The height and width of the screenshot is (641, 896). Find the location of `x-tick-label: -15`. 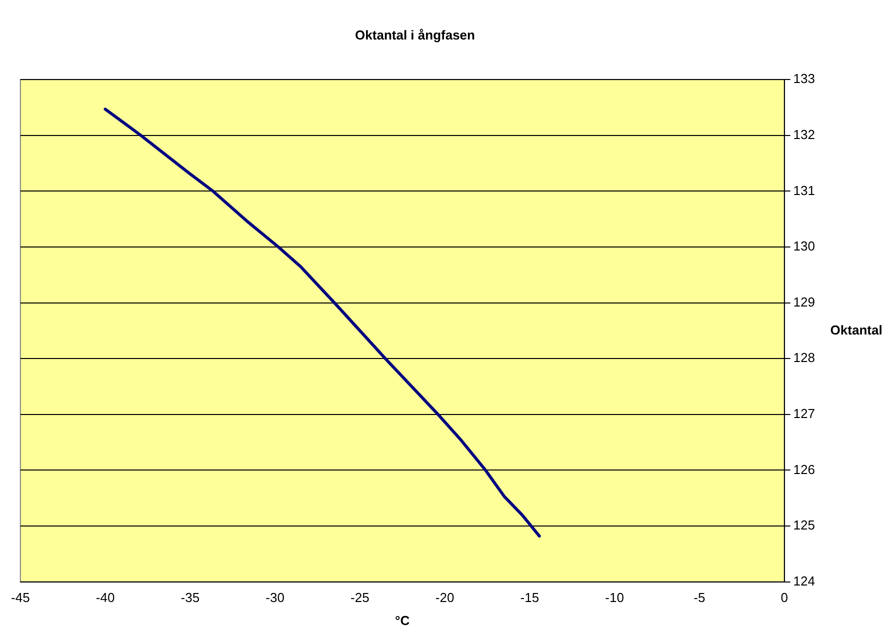

x-tick-label: -15 is located at coordinates (530, 598).